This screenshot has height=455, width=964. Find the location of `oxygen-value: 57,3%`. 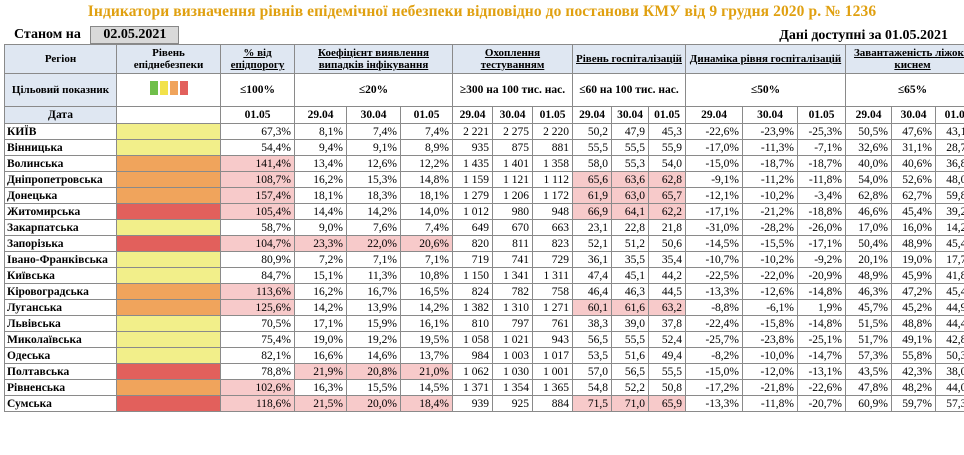

oxygen-value: 57,3% is located at coordinates (949, 403).